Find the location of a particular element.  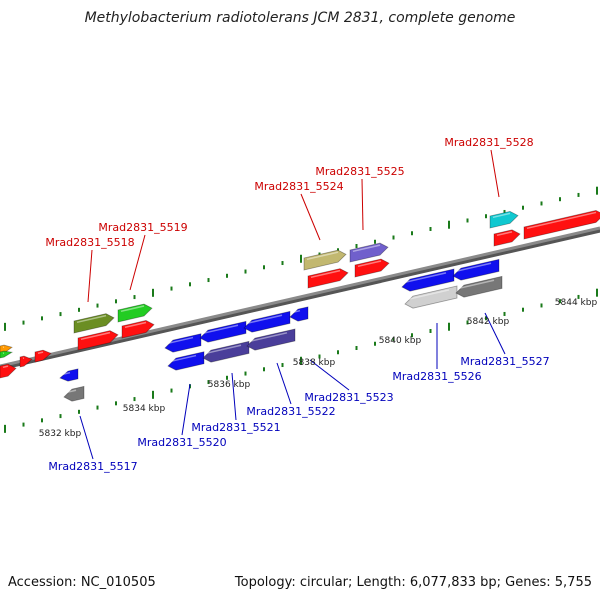

gene-arrow-red-long is located at coordinates (561, 225).